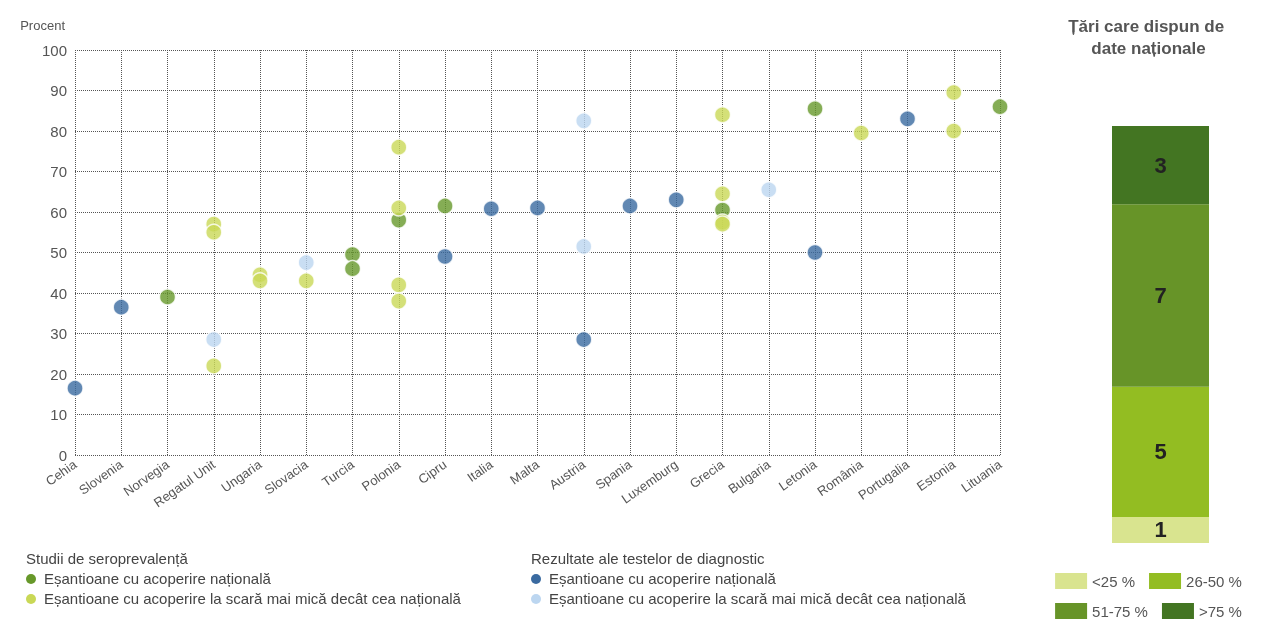  Describe the element at coordinates (58, 293) in the screenshot. I see `y-tick-label: 40` at that location.